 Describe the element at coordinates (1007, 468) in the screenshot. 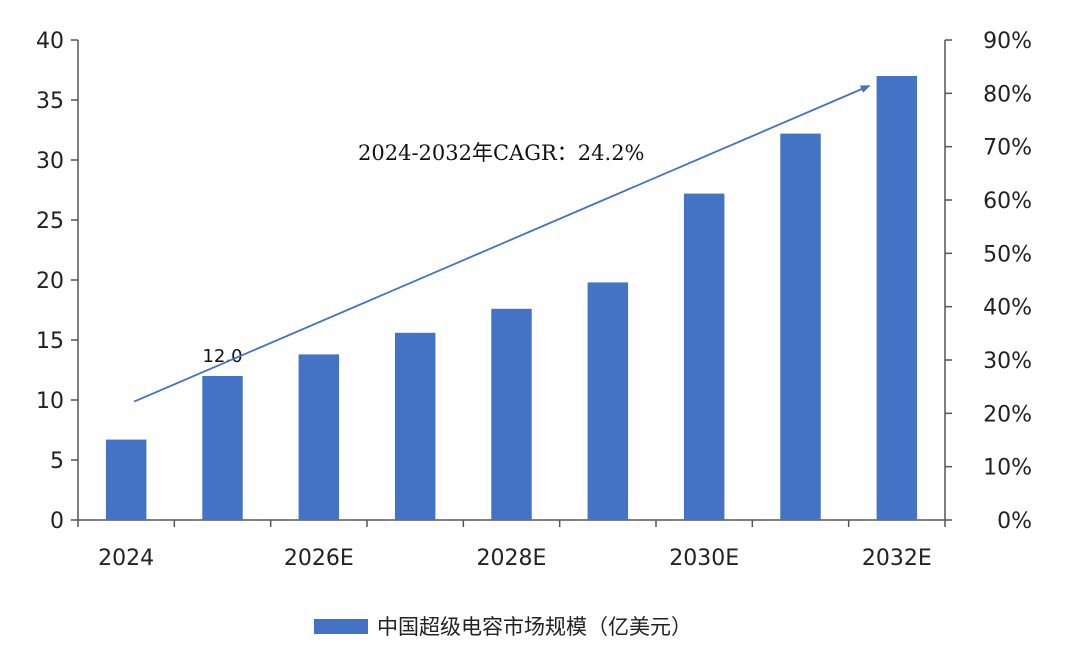

I see `right-axis-tick-label: 10%` at that location.